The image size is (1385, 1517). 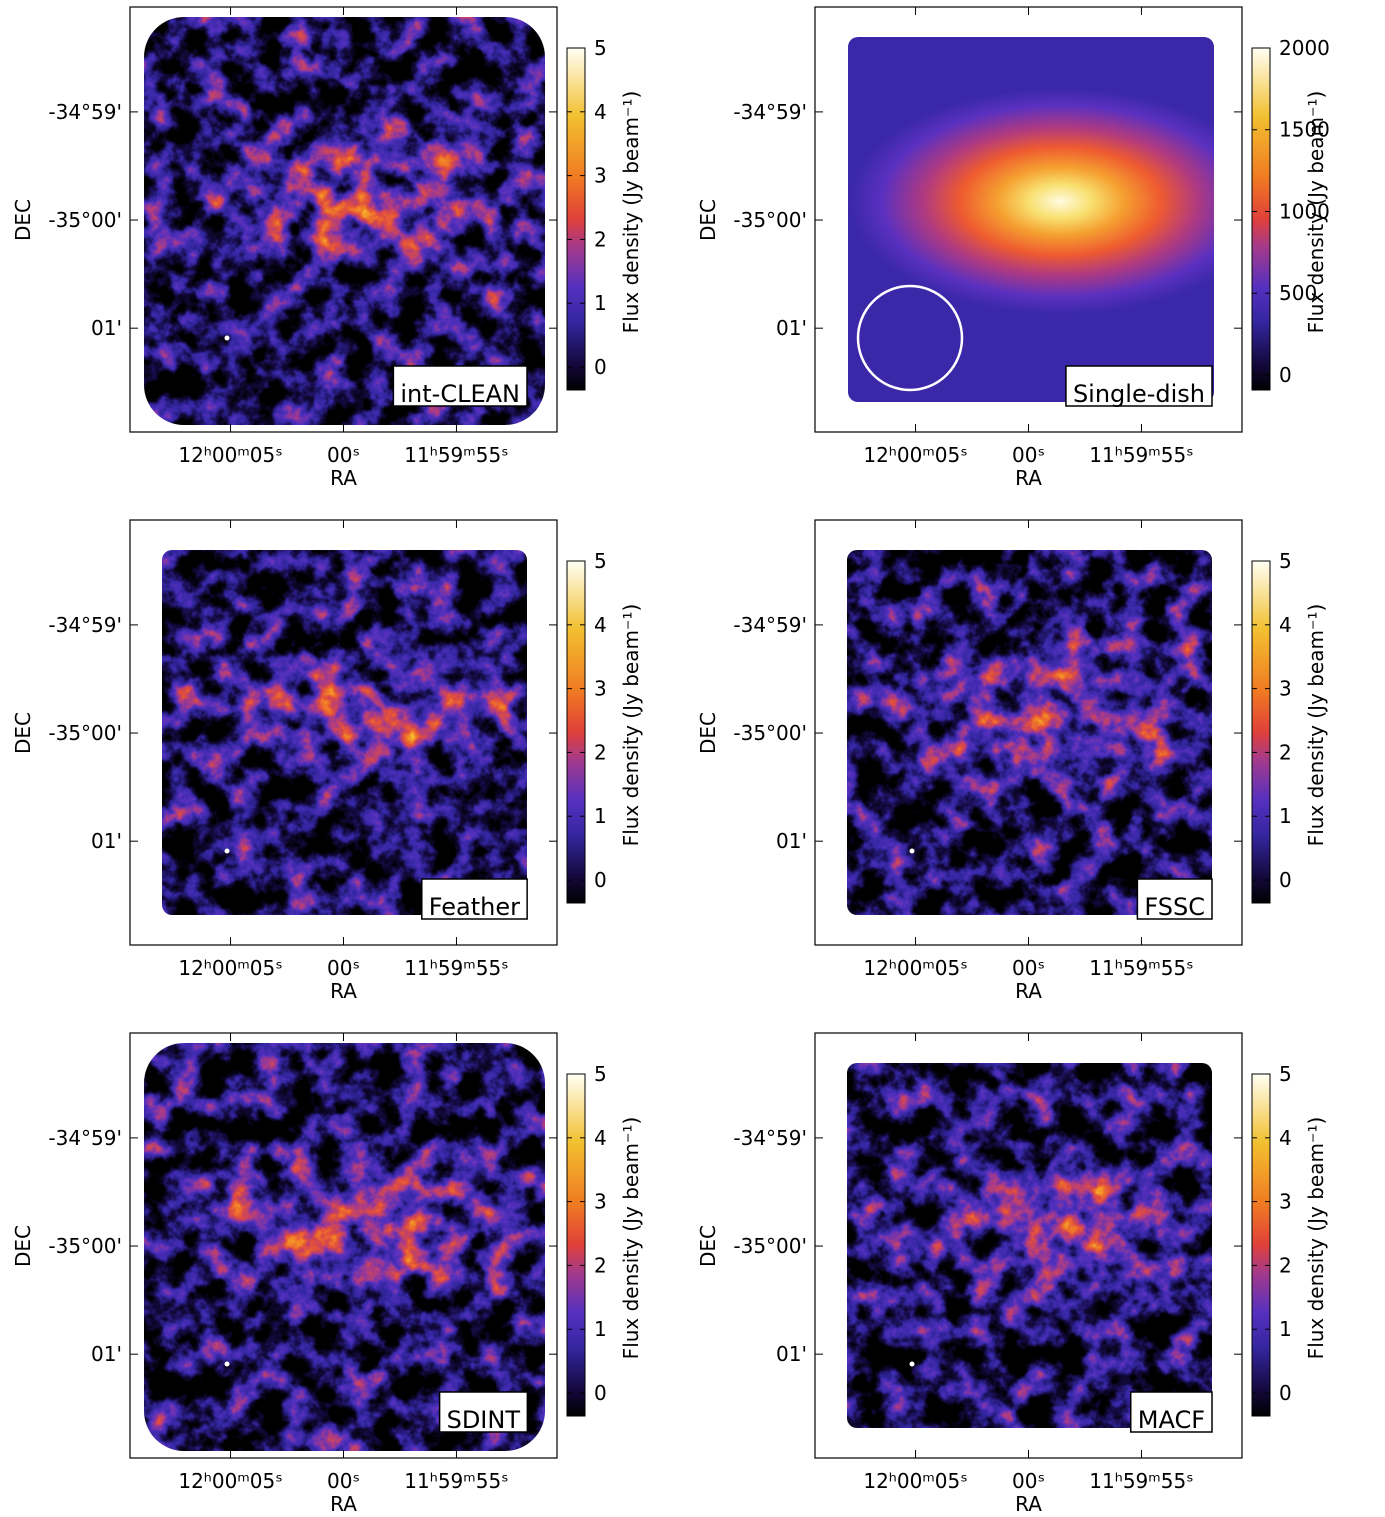 What do you see at coordinates (1298, 293) in the screenshot?
I see `colorbar-tick-label: 500` at bounding box center [1298, 293].